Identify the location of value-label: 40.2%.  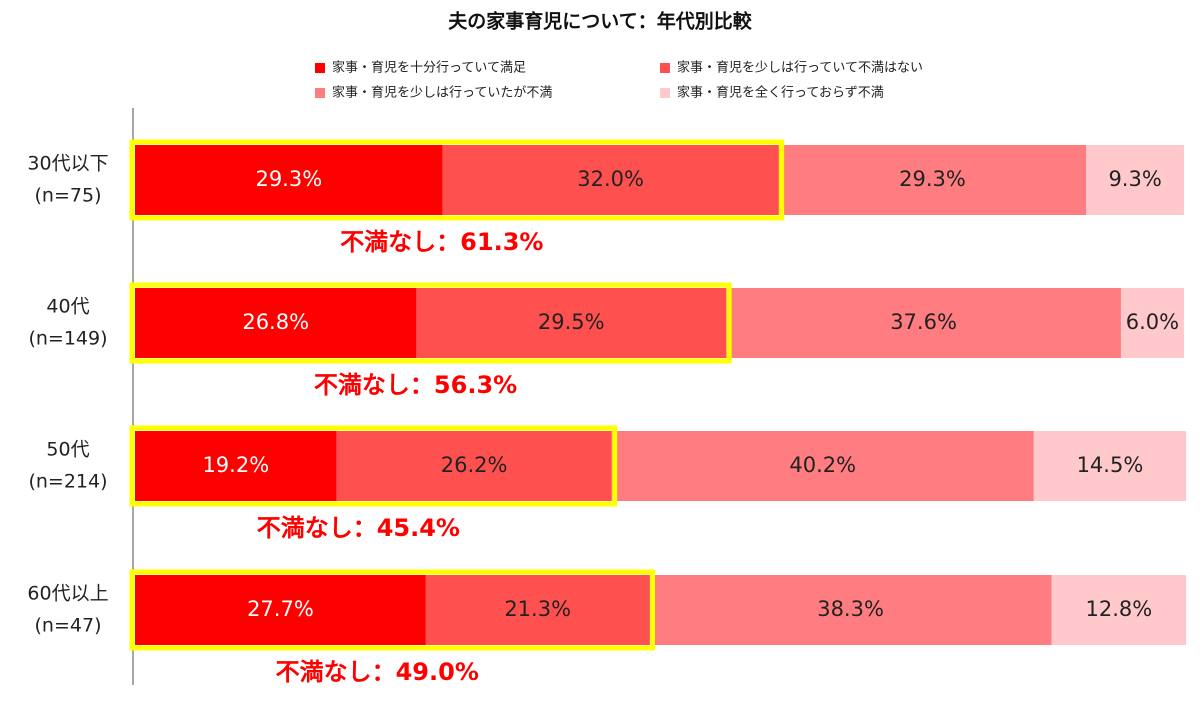
(822, 465).